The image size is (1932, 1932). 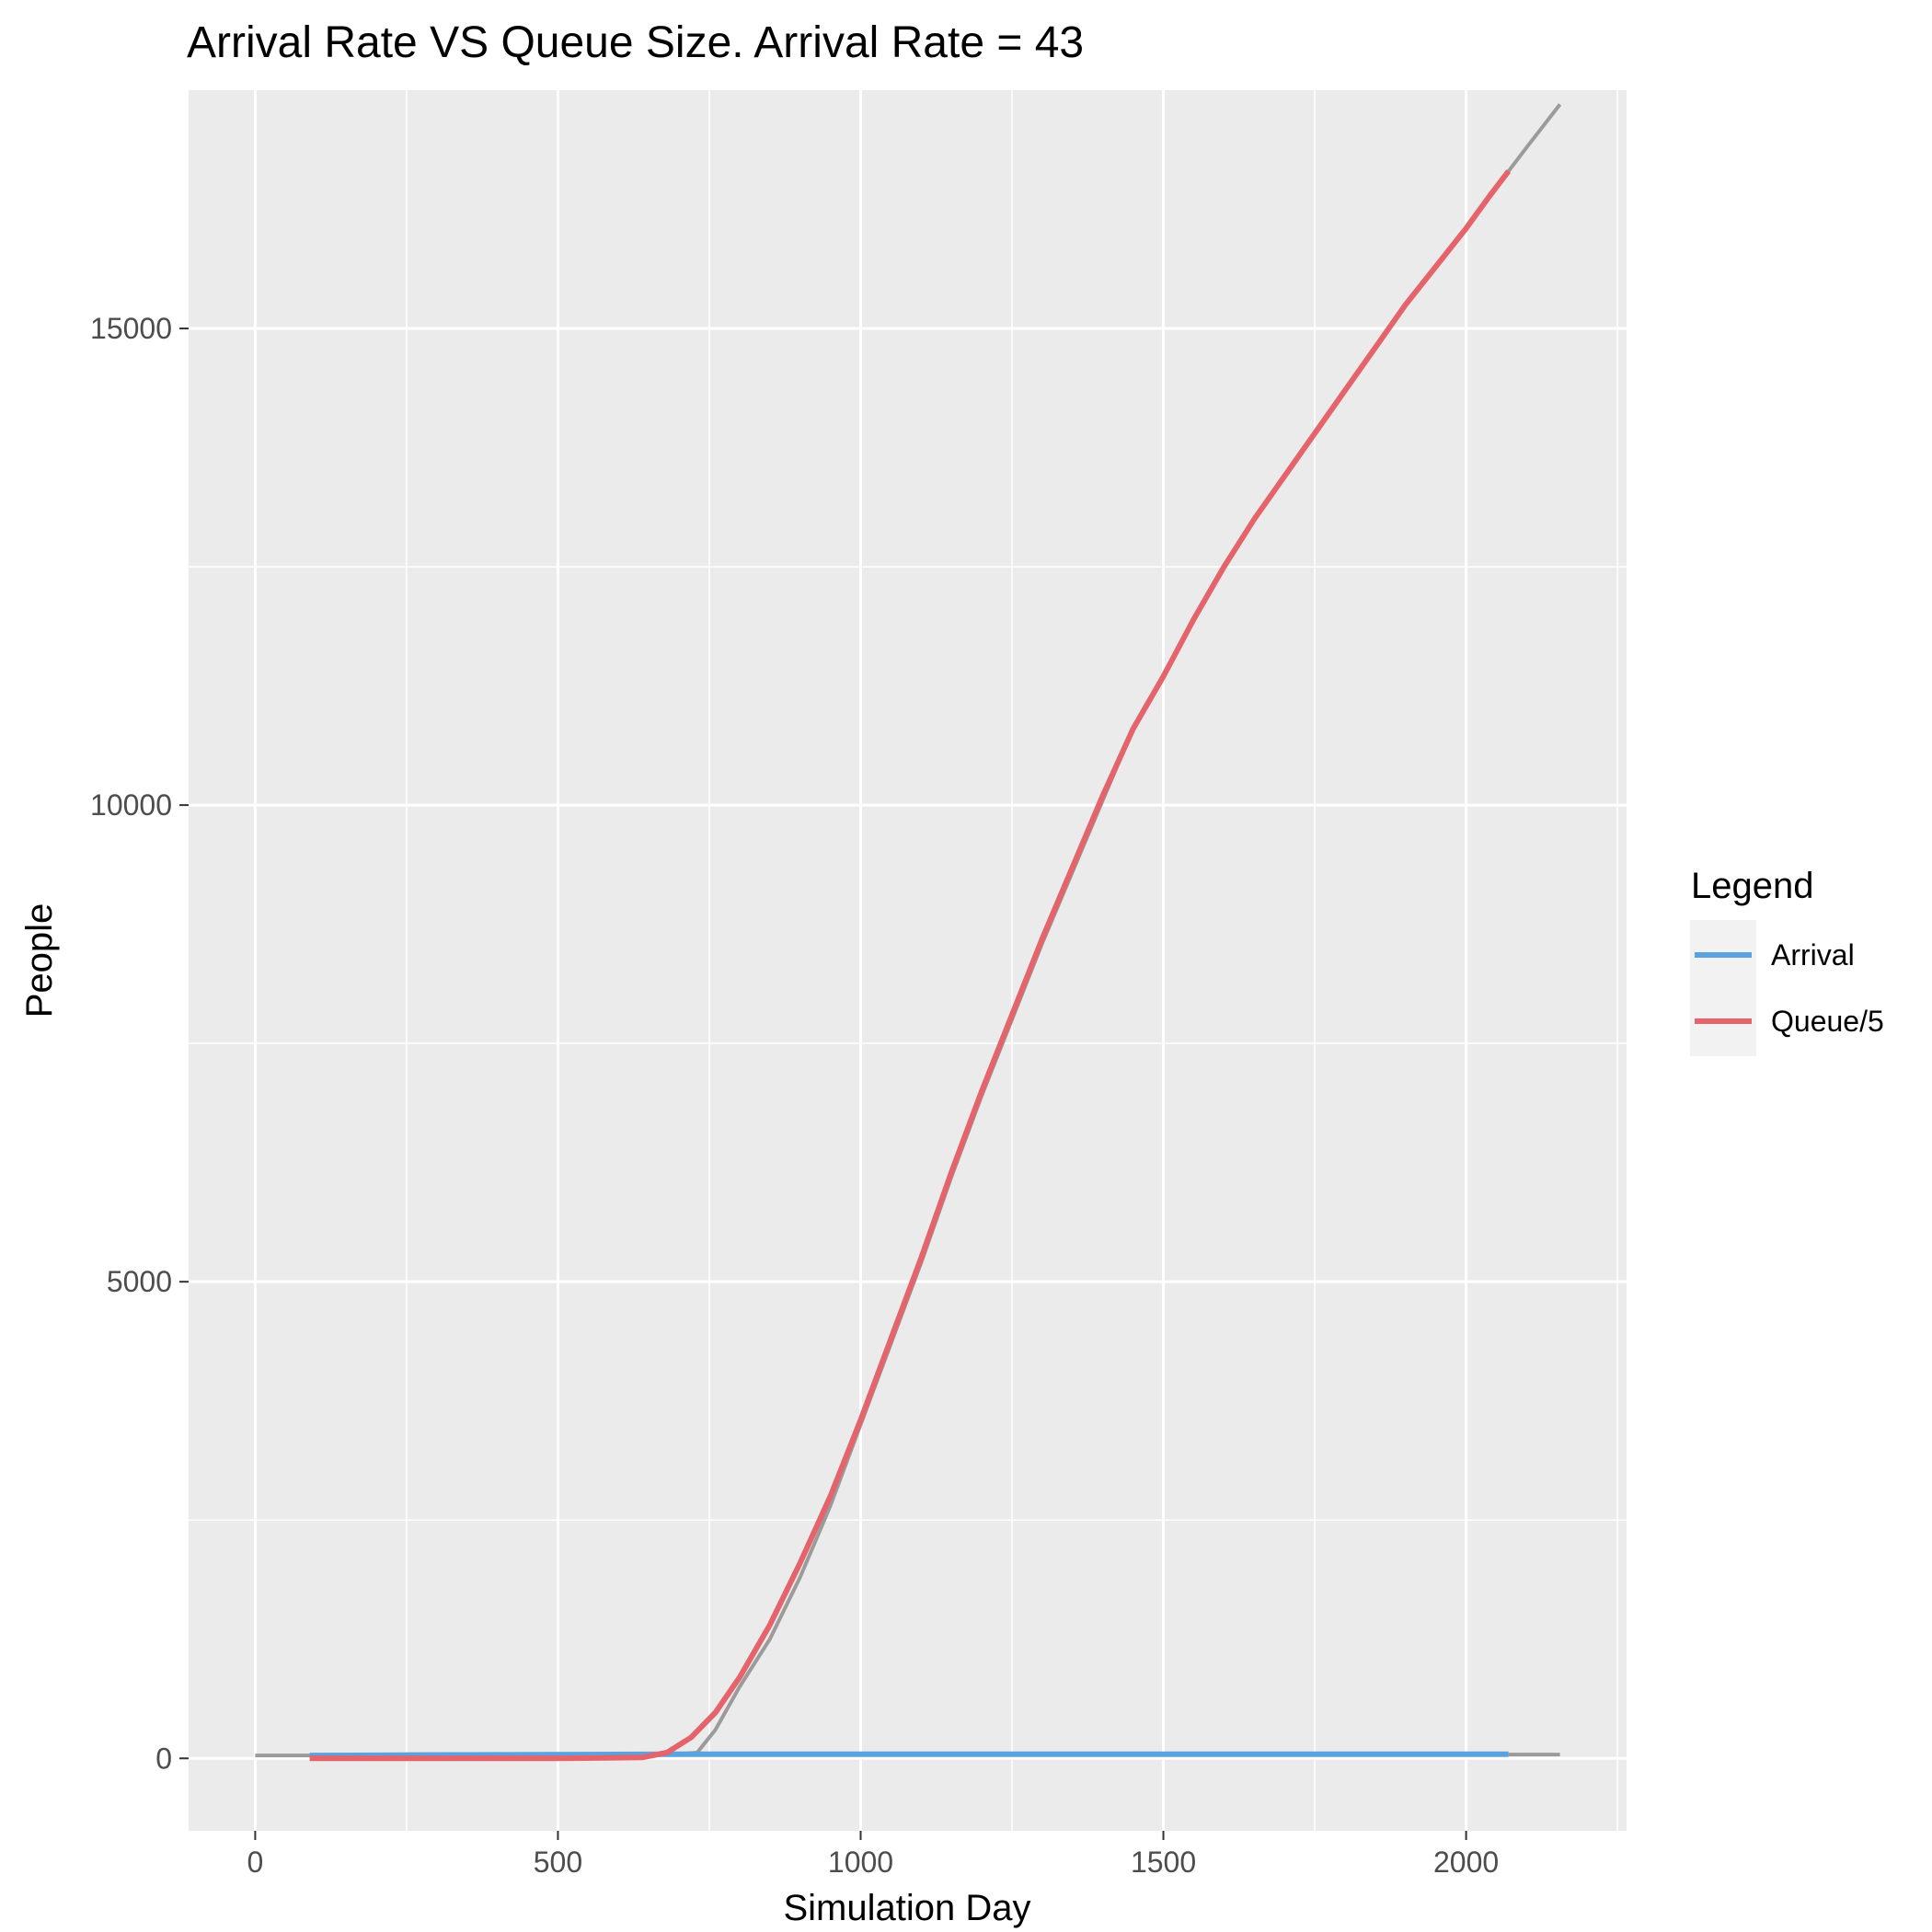 What do you see at coordinates (139, 1281) in the screenshot?
I see `y-tick-label: 5000` at bounding box center [139, 1281].